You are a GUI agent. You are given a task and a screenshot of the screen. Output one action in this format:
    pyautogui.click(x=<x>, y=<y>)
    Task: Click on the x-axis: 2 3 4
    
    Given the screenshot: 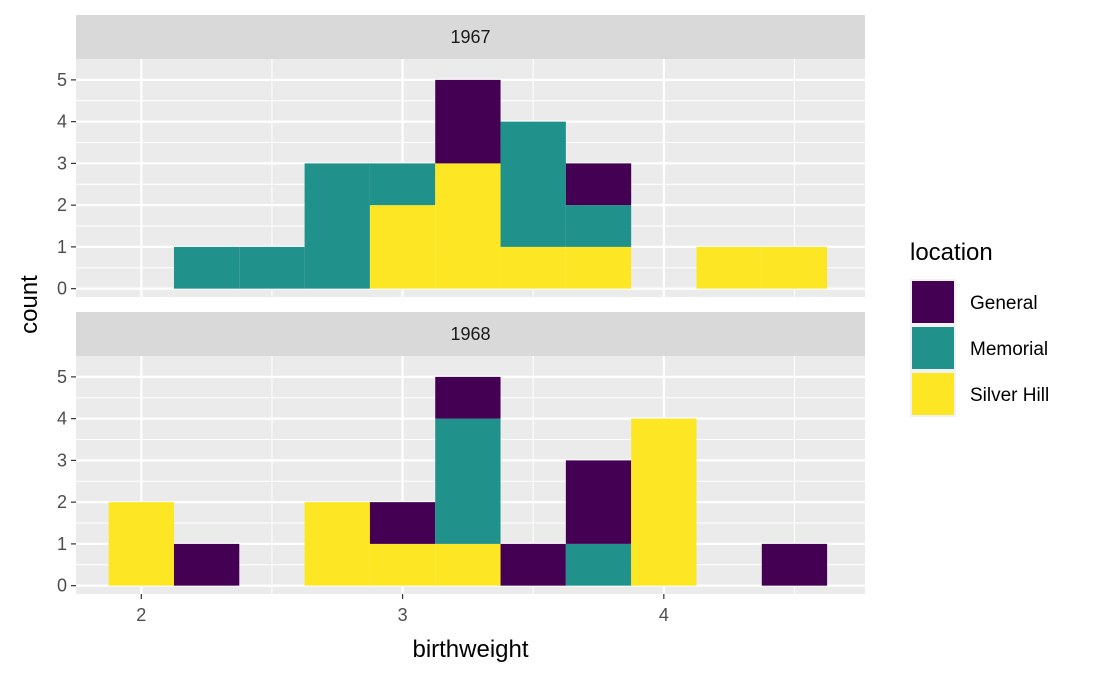 What is the action you would take?
    pyautogui.click(x=402, y=609)
    